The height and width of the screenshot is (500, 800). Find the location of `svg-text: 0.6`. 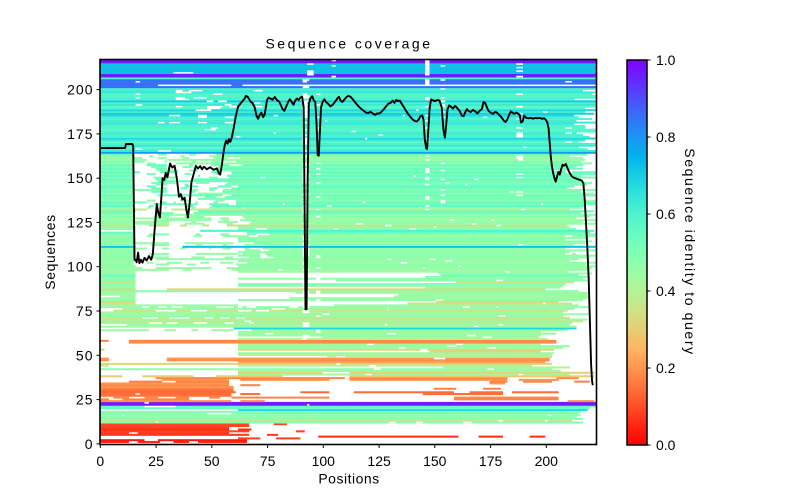

svg-text: 0.6 is located at coordinates (666, 214).